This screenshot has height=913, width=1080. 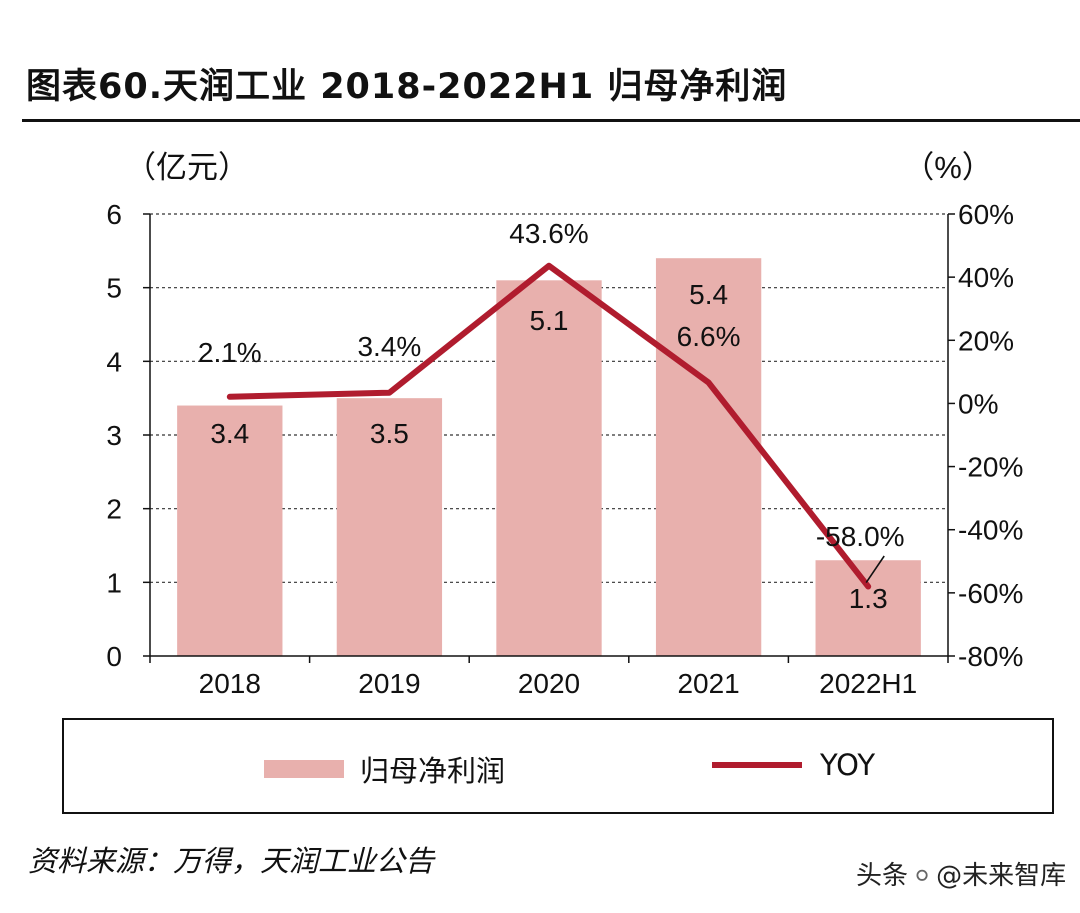 What do you see at coordinates (986, 340) in the screenshot?
I see `right-tick-label: 20%` at bounding box center [986, 340].